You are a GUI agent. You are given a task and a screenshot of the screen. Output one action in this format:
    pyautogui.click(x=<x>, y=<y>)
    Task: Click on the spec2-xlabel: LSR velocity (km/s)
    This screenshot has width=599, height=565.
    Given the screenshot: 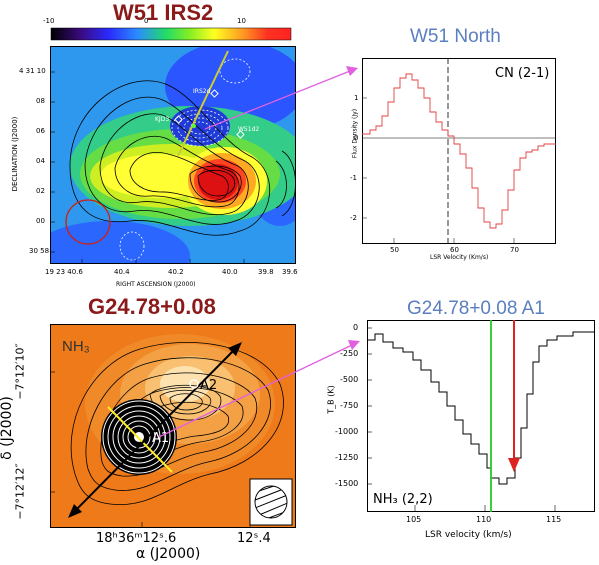 What is the action you would take?
    pyautogui.click(x=468, y=535)
    